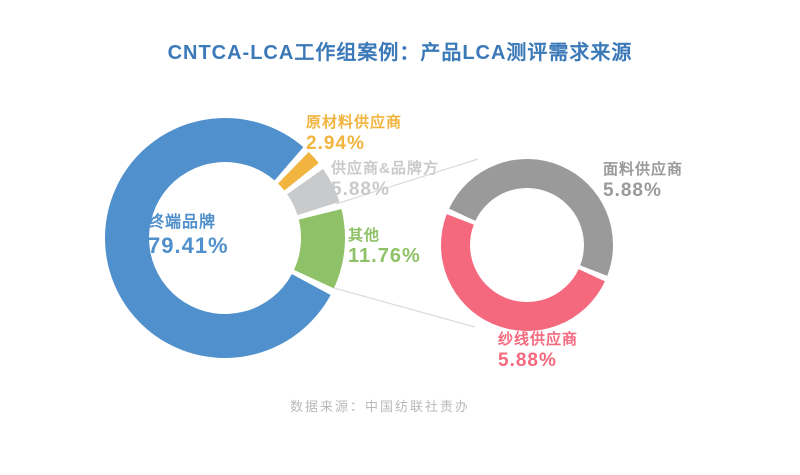 This screenshot has height=475, width=800. What do you see at coordinates (313, 192) in the screenshot?
I see `donut-segment-供应商&品牌方` at bounding box center [313, 192].